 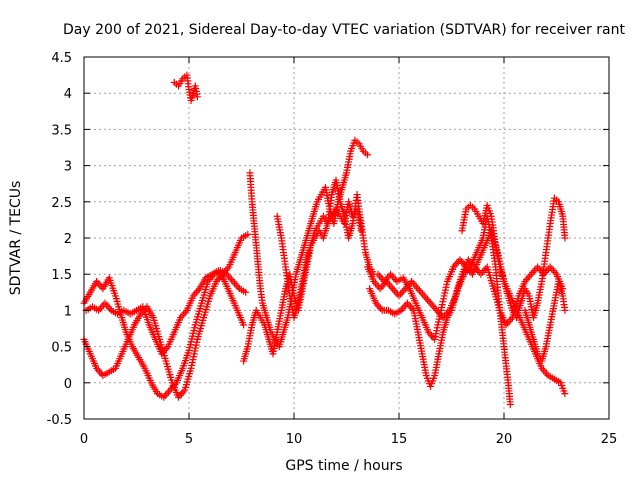 I want to click on series-trace-b, so click(x=166, y=315).